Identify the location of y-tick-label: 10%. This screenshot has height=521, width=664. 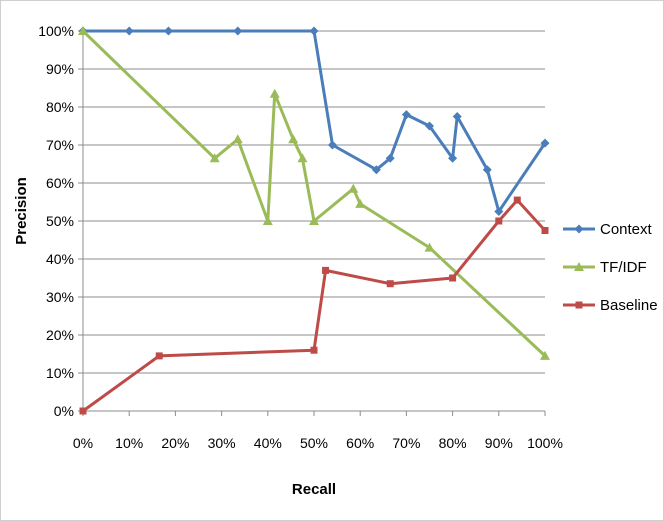
(60, 373).